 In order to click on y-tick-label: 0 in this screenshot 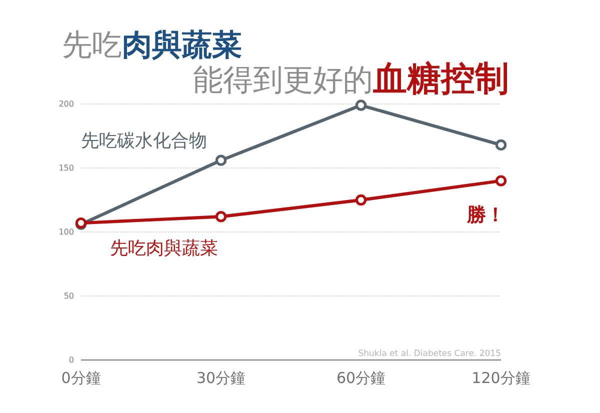, I will do `click(71, 360)`.